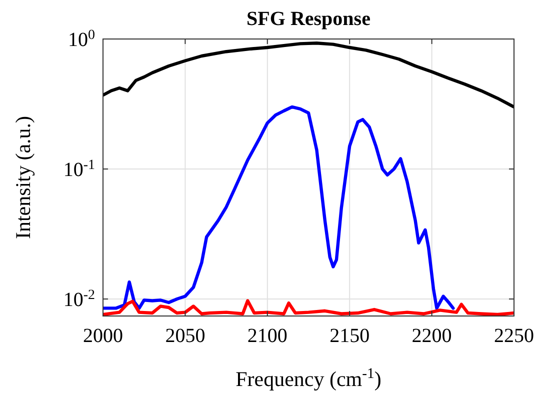 The image size is (545, 404). Describe the element at coordinates (81, 39) in the screenshot. I see `y-tick-label: 10$^{0}$` at that location.